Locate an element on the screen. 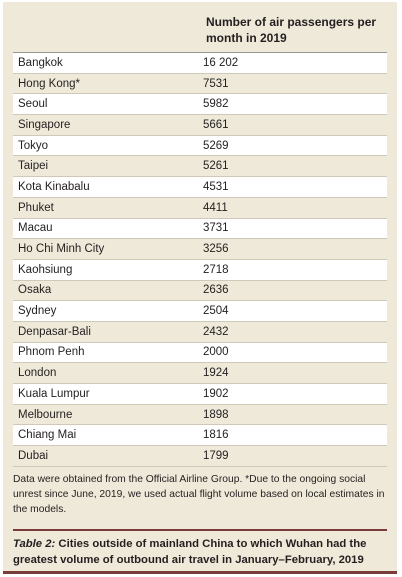  passengers-cell: 5661 is located at coordinates (216, 124).